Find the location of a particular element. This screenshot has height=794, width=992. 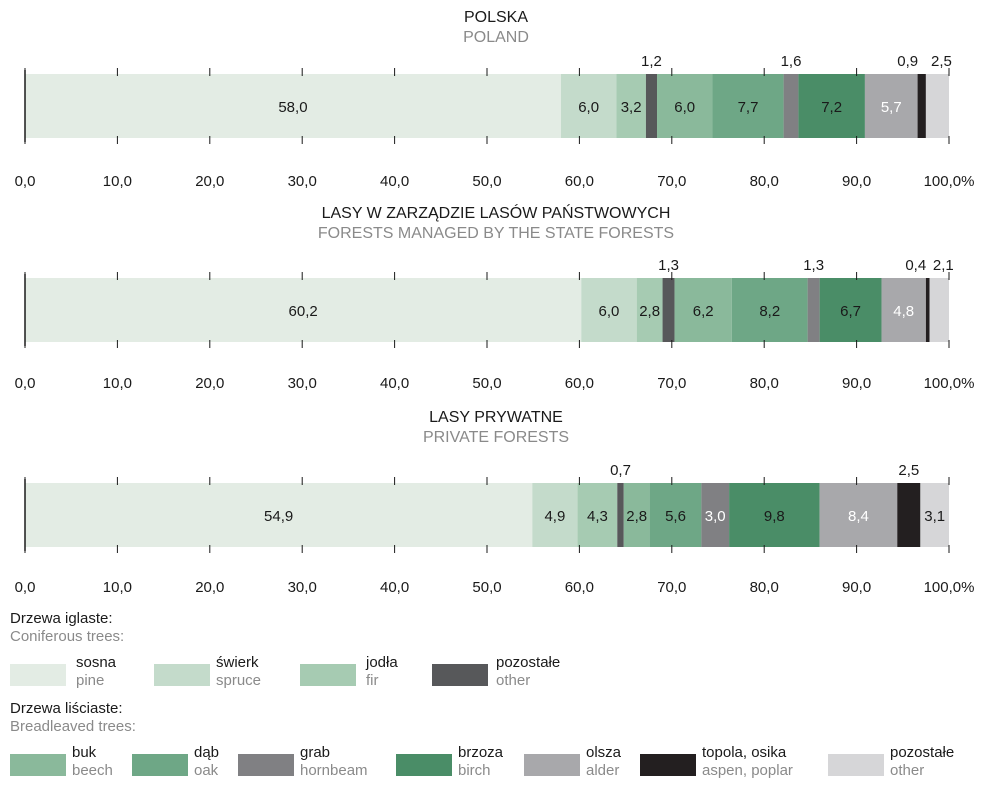

legend-item-brzoza: brzoza birch is located at coordinates (458, 764).